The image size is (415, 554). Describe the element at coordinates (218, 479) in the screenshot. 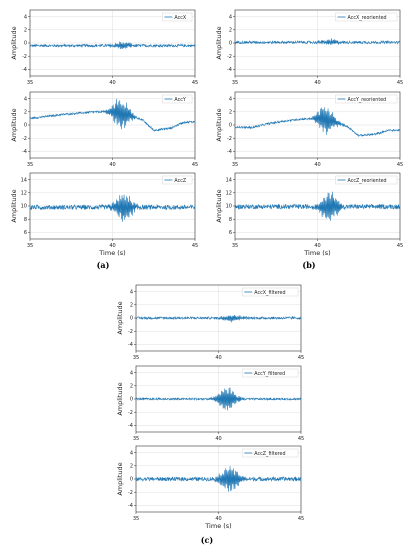

I see `series-line-AccZ_filtered` at that location.